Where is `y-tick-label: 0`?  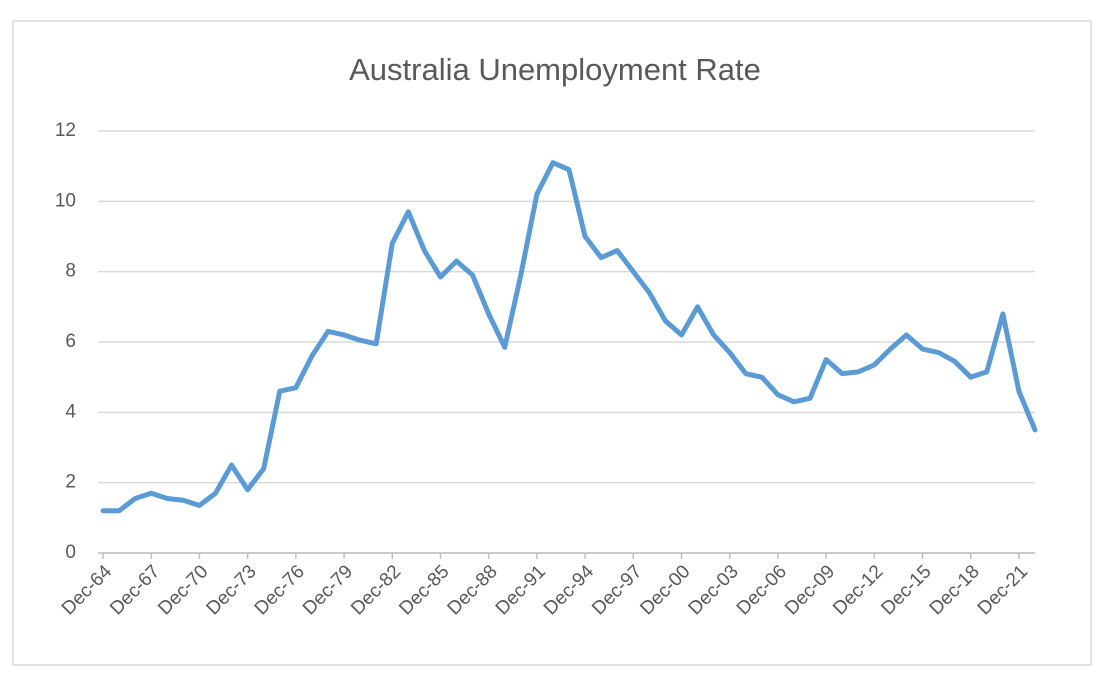 y-tick-label: 0 is located at coordinates (70, 552).